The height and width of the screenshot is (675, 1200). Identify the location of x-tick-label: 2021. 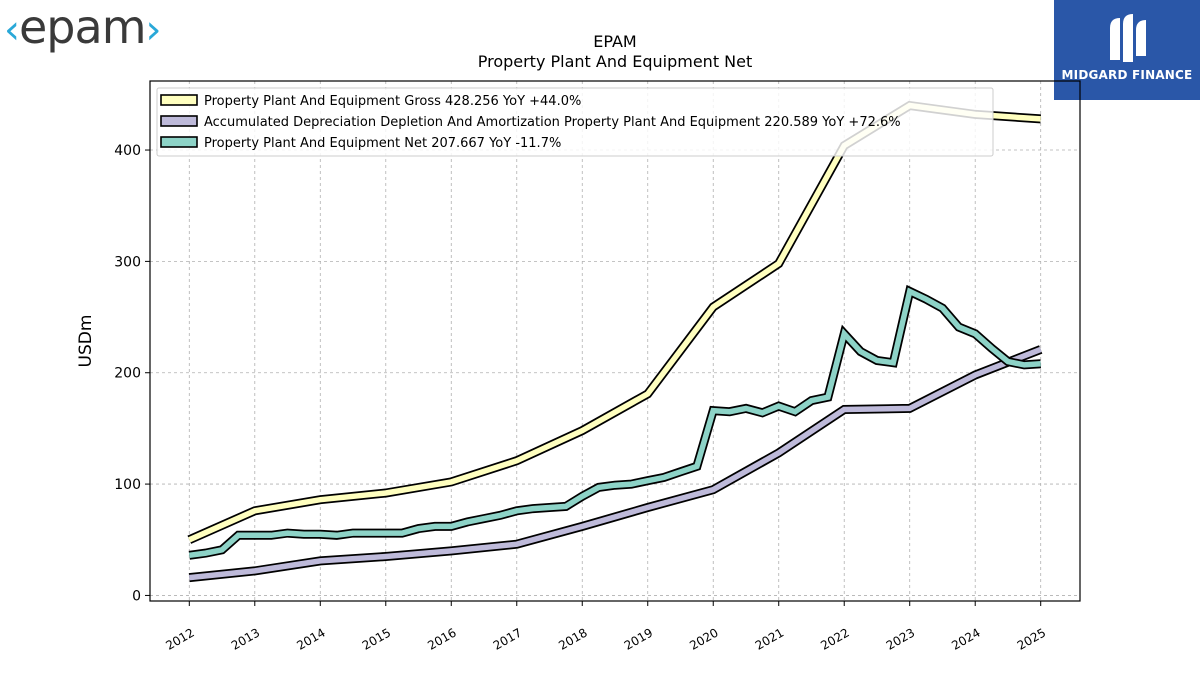
(769, 638).